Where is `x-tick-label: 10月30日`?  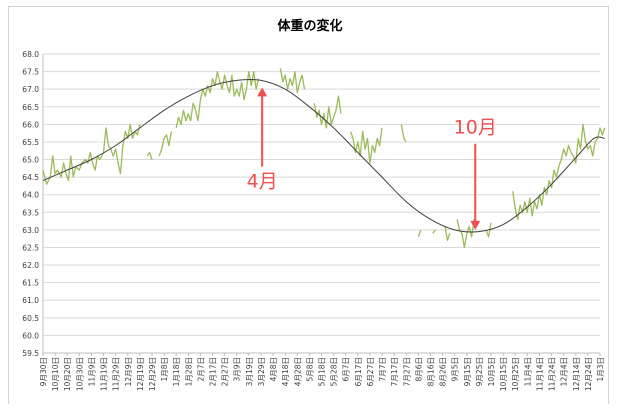 x-tick-label: 10月30日 is located at coordinates (79, 374).